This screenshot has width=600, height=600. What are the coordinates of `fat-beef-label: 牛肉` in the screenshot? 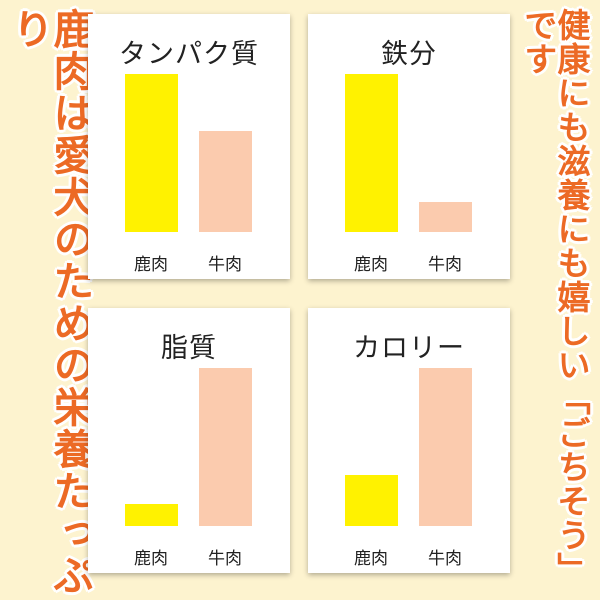 It's located at (225, 559).